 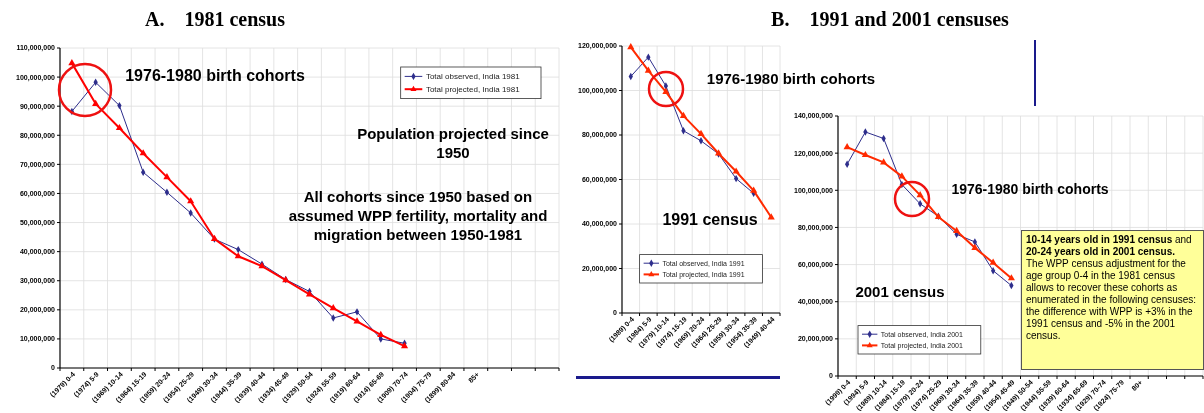 What do you see at coordinates (215, 19) in the screenshot?
I see `chart-title: A. 1981 census` at bounding box center [215, 19].